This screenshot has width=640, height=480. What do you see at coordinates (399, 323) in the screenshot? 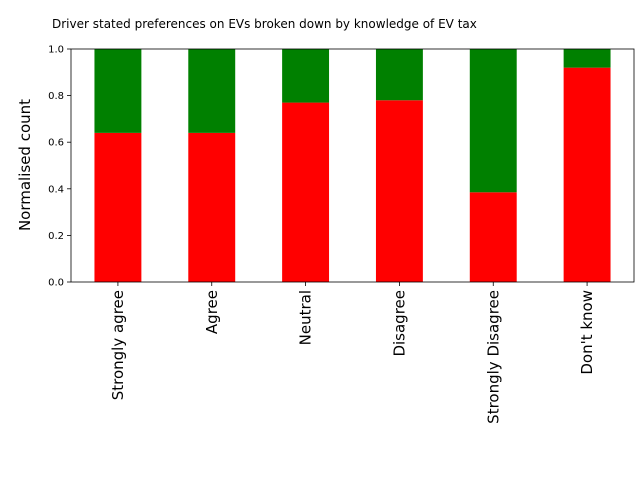
I see `x-category-label: Disagree` at bounding box center [399, 323].